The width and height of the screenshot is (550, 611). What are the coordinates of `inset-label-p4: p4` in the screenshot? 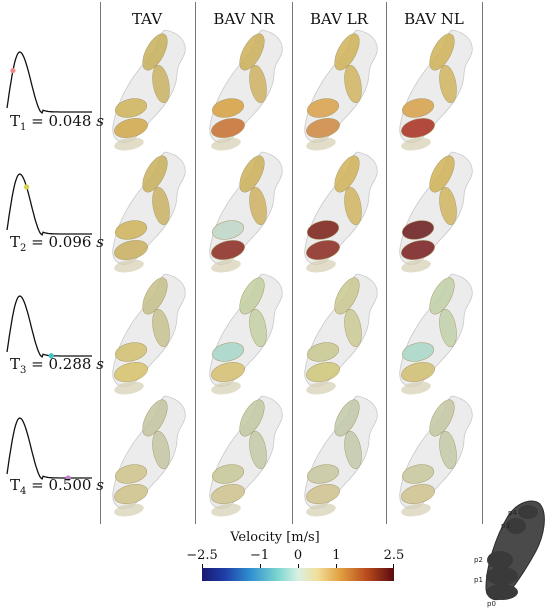 It's located at (512, 513).